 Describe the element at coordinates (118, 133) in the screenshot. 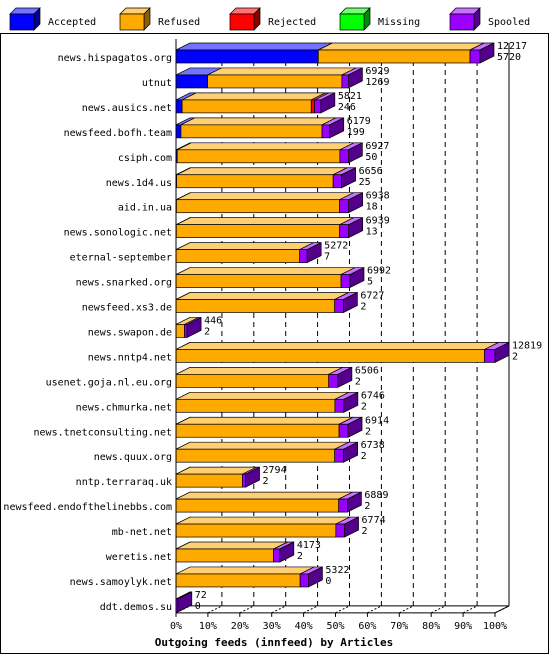

I see `category-label: newsfeed.bofh.team` at that location.